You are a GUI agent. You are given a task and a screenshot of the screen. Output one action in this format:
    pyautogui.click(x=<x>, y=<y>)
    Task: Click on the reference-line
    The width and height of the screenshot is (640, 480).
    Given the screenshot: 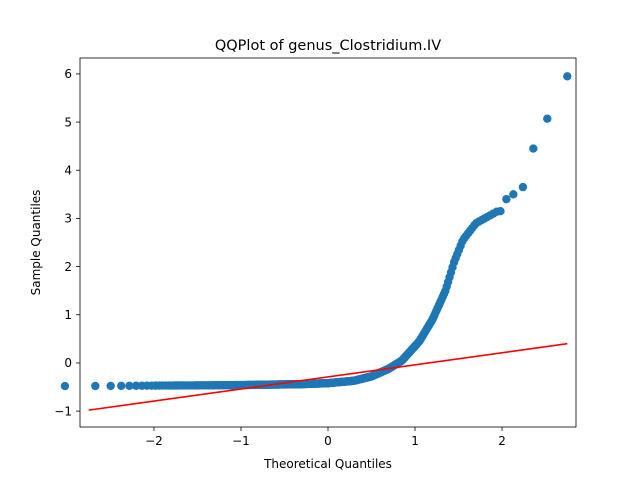 What is the action you would take?
    pyautogui.click(x=328, y=376)
    